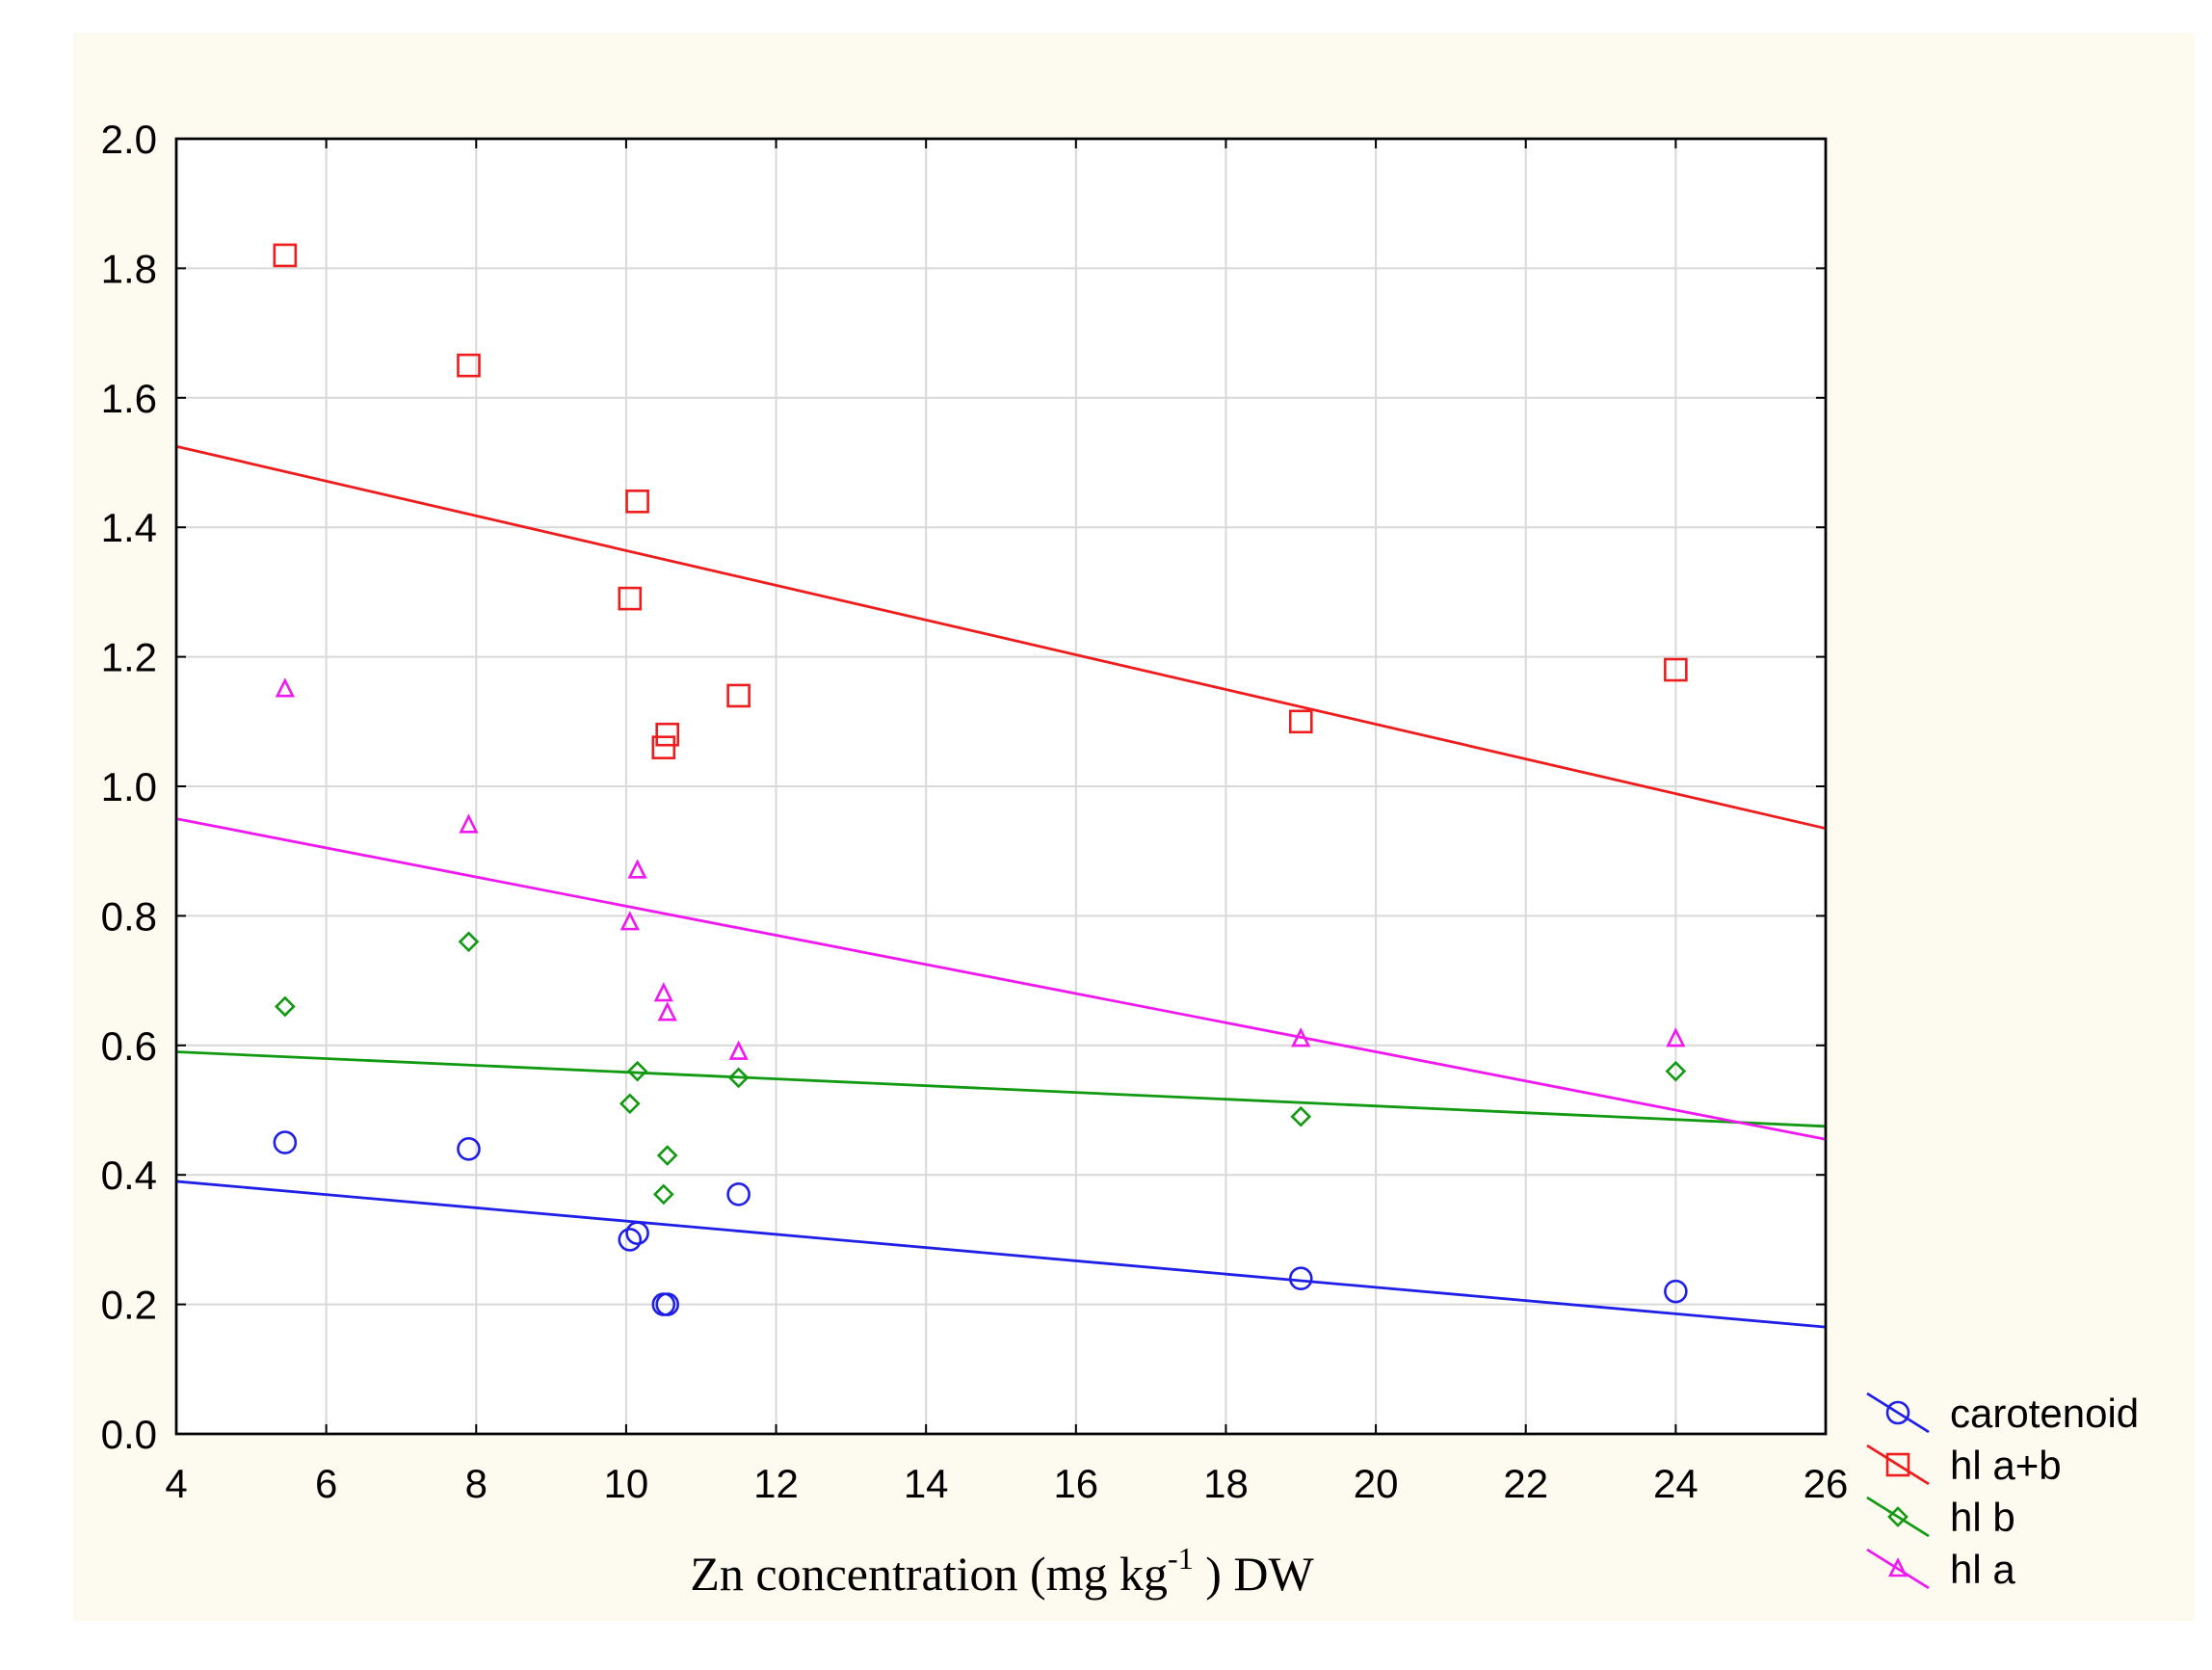  I want to click on x-axis-label: Zn concentration (mg kg-1 ) DW, so click(1002, 1571).